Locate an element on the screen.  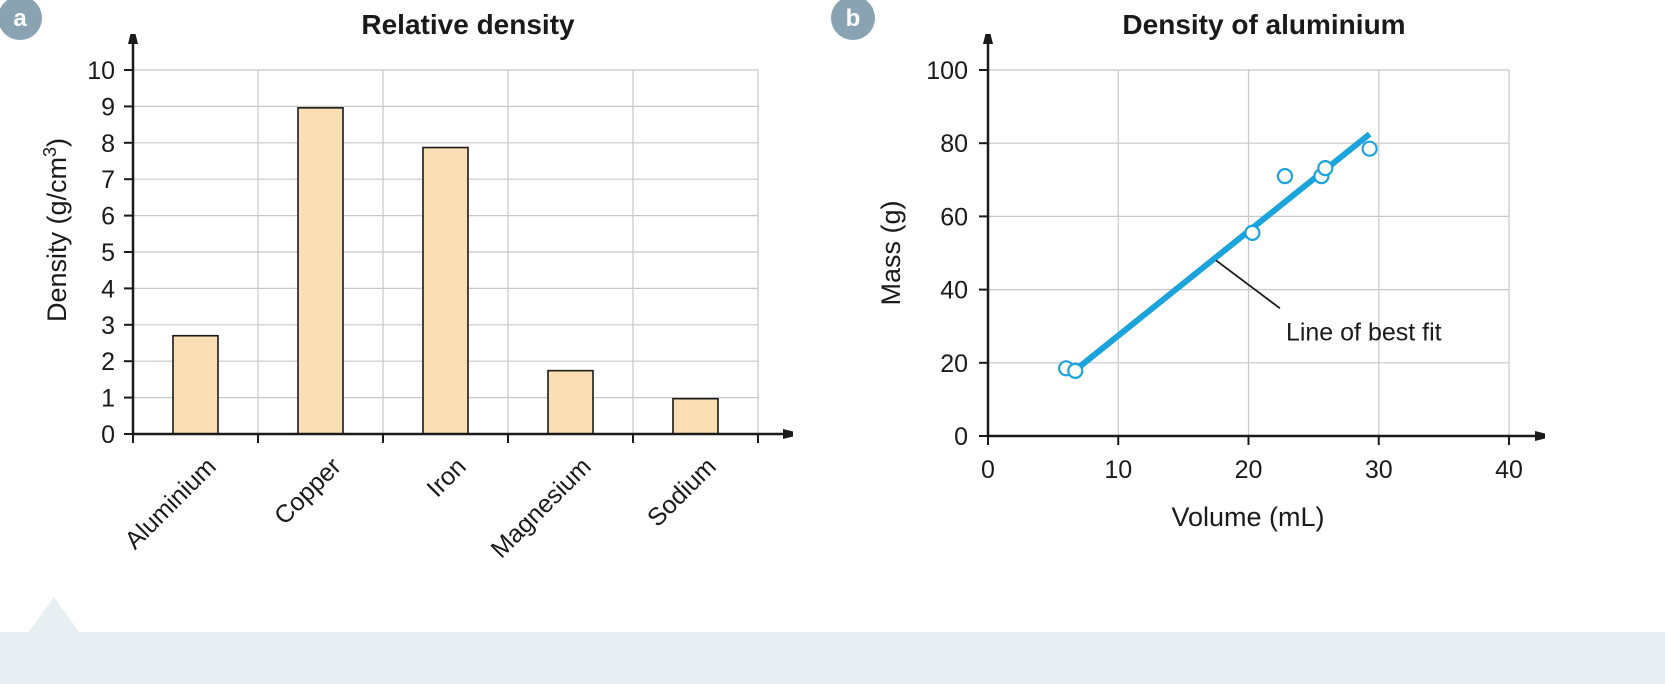
panel-b-badge is located at coordinates (853, 20).